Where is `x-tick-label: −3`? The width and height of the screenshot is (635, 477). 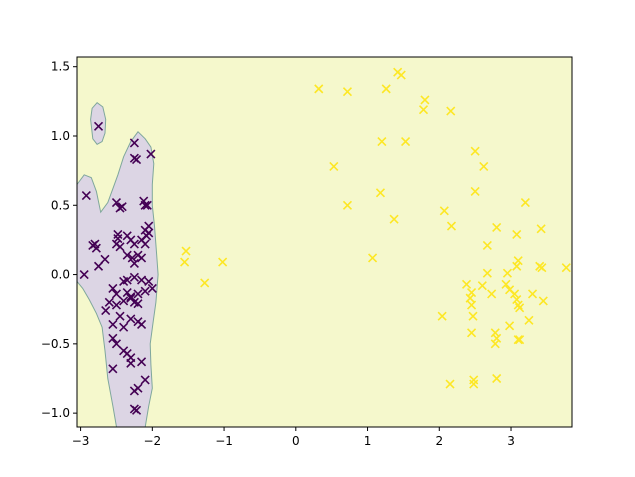 x-tick-label: −3 is located at coordinates (81, 441).